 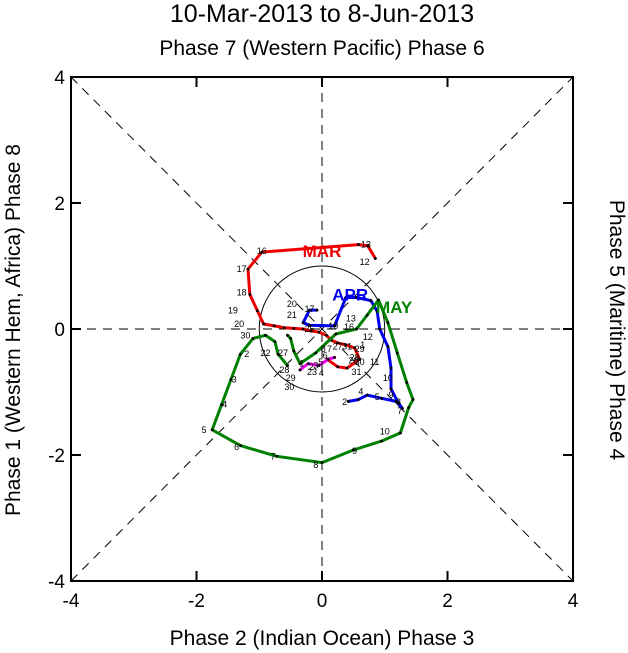 I want to click on day-label-jun: 1, so click(x=301, y=364).